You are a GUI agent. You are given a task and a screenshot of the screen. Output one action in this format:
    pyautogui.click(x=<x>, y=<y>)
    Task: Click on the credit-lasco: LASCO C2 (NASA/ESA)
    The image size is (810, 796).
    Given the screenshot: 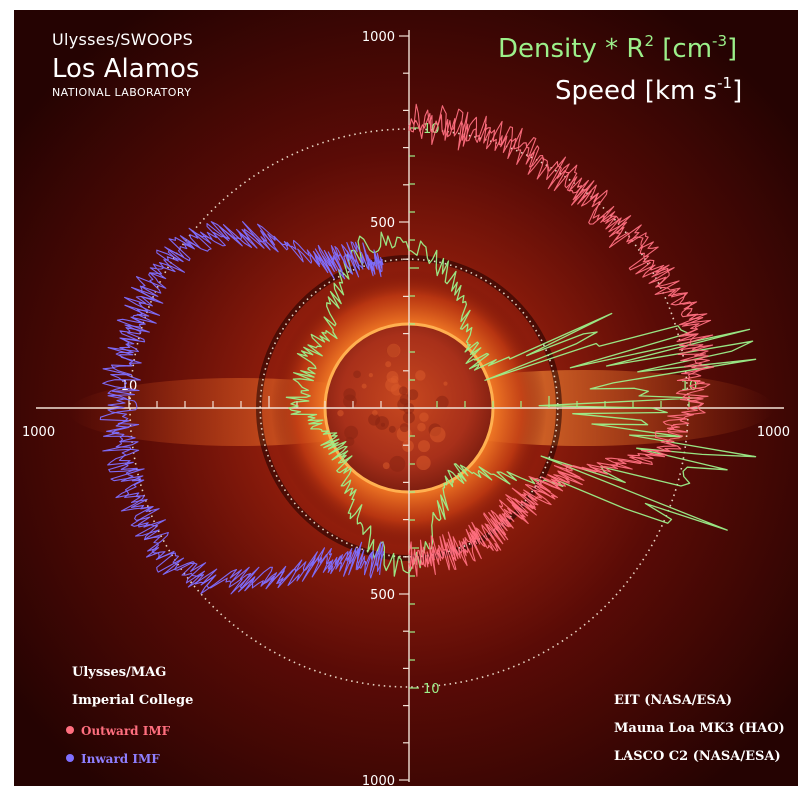 What is the action you would take?
    pyautogui.click(x=697, y=756)
    